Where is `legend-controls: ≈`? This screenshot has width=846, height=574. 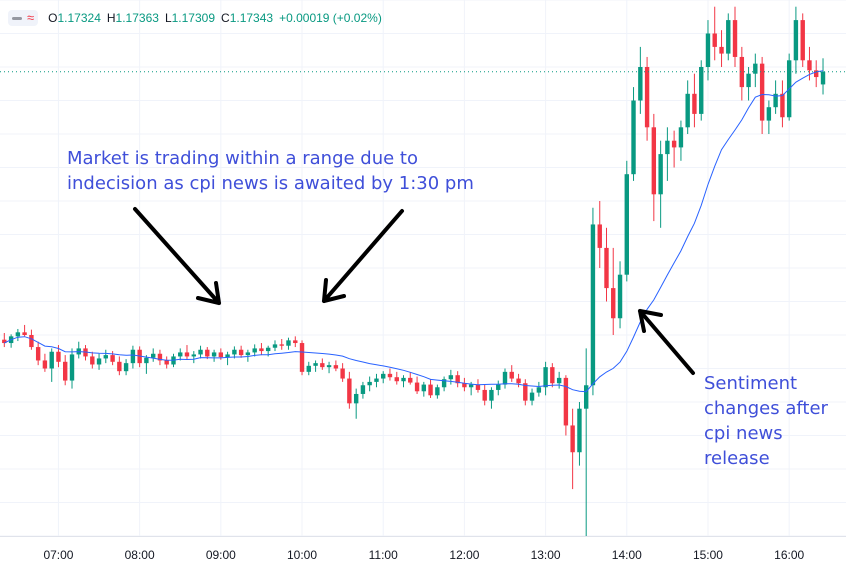
legend-controls: ≈ is located at coordinates (23, 18).